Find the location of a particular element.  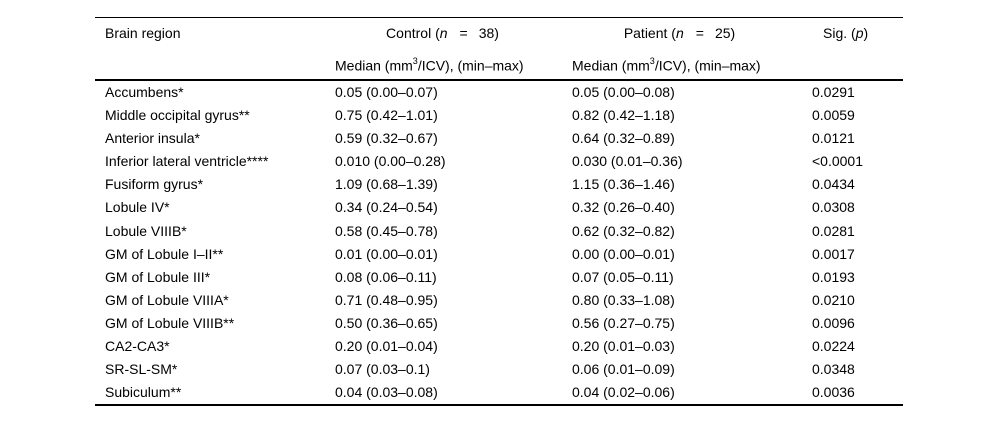

patient-value-cell: 0.00 (0.00–0.01) is located at coordinates (623, 253).